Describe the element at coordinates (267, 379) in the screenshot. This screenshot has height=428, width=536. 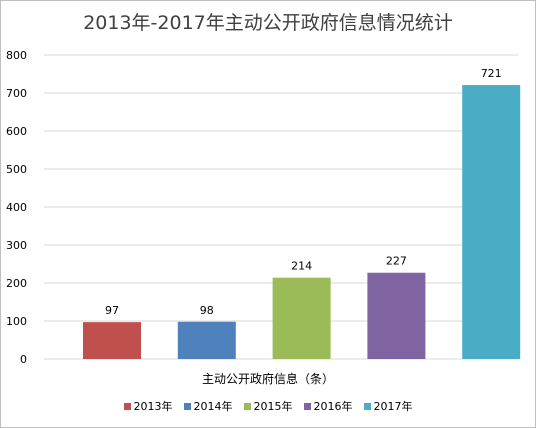
I see `x-axis-title: 主动公开政府信息（条）` at that location.